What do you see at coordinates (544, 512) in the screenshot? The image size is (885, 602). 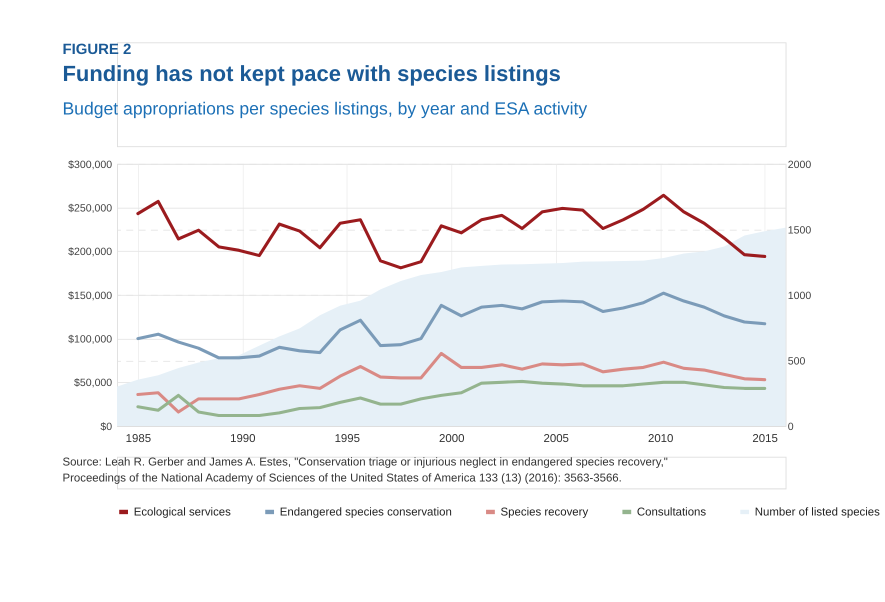 I see `legend-label: Species recovery` at bounding box center [544, 512].